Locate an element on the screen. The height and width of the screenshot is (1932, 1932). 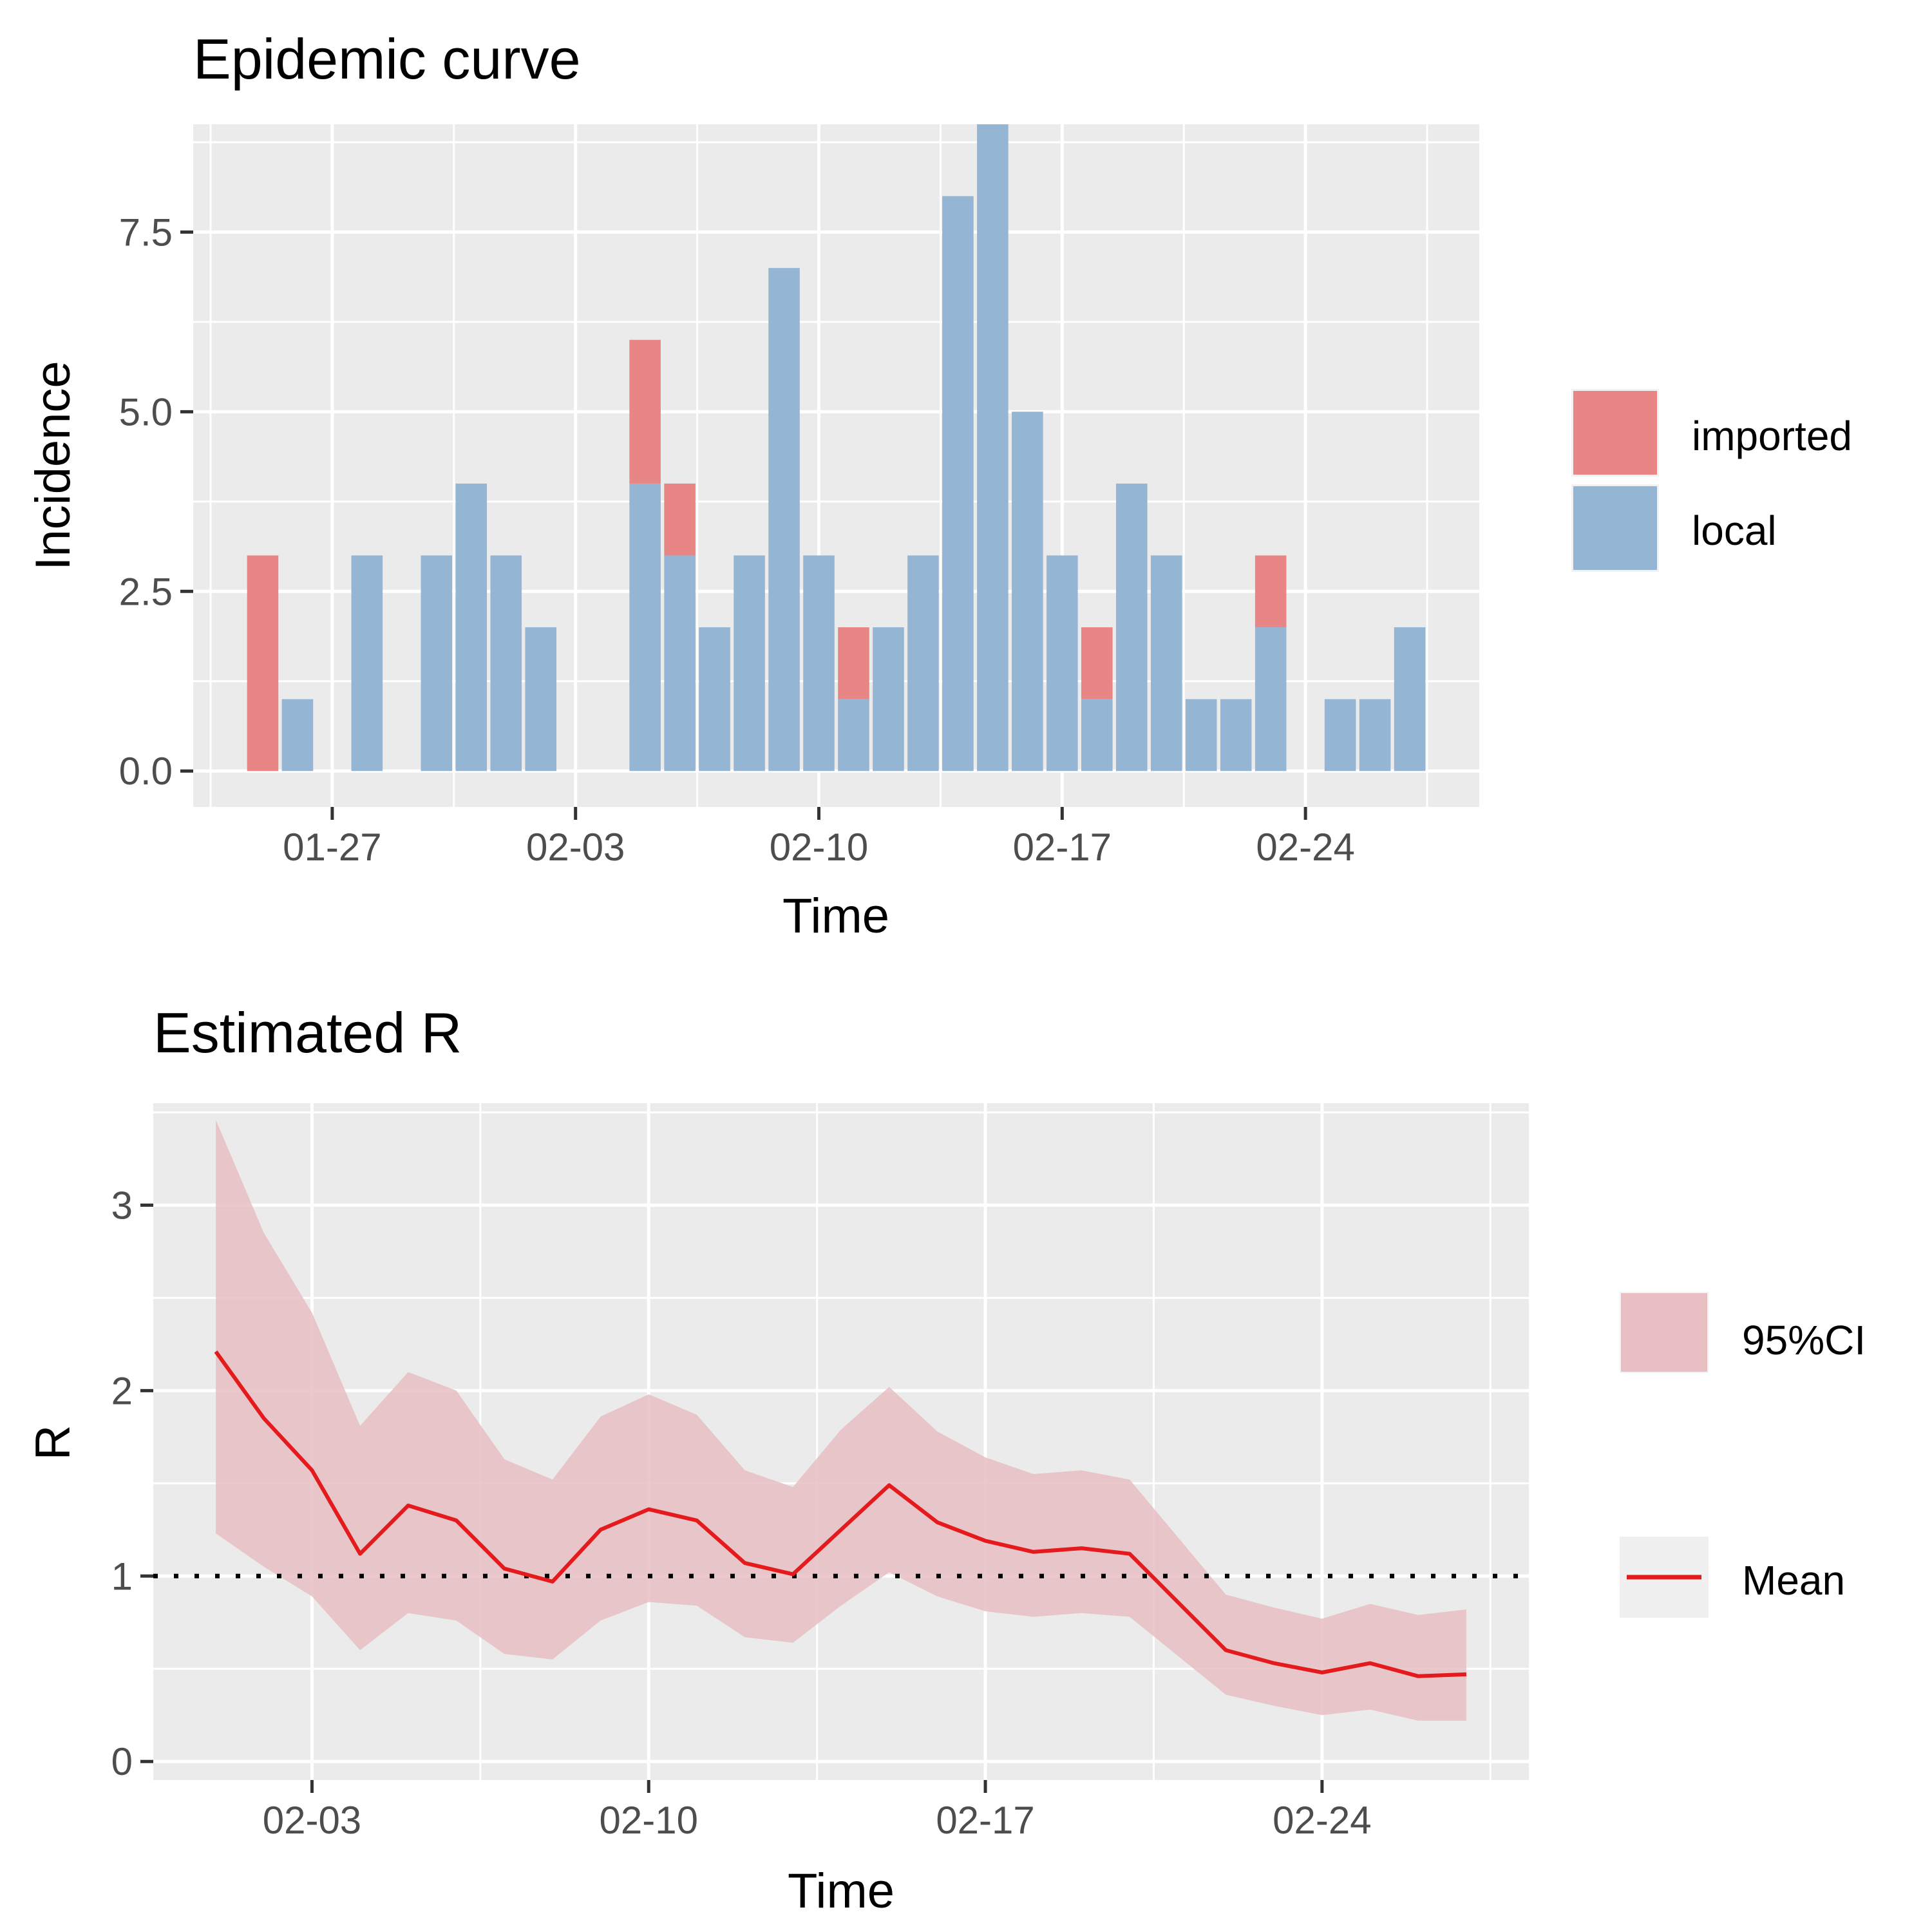
chart-title: Epidemic curve is located at coordinates (387, 59).